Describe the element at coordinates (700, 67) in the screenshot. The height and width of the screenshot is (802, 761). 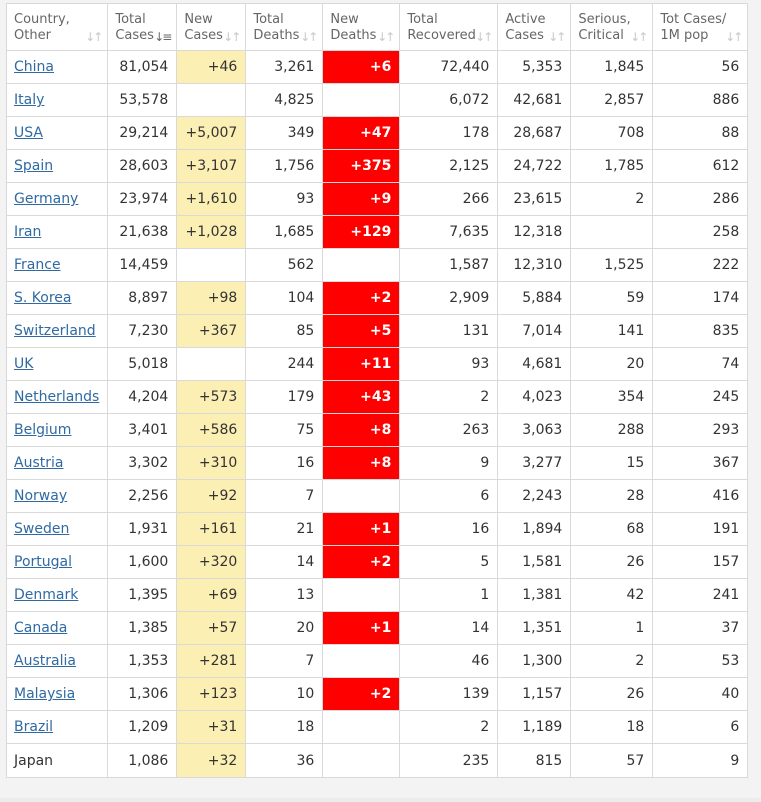
I see `tot-cases-1m-cell: 56` at that location.